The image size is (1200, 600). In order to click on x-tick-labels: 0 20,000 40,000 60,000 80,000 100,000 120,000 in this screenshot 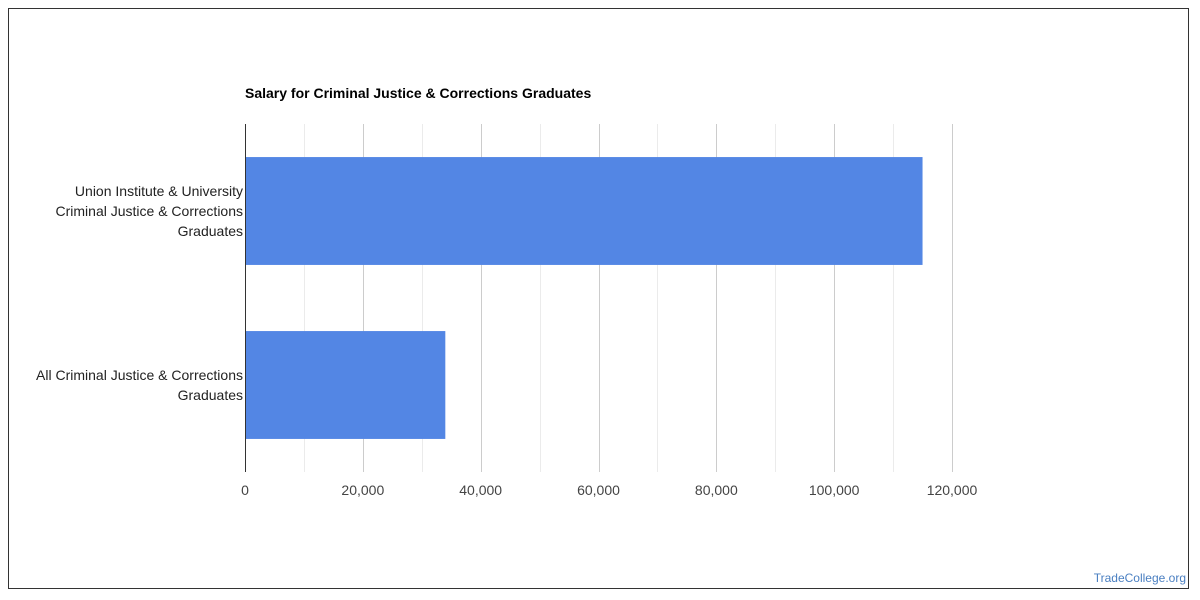, I will do `click(609, 490)`.